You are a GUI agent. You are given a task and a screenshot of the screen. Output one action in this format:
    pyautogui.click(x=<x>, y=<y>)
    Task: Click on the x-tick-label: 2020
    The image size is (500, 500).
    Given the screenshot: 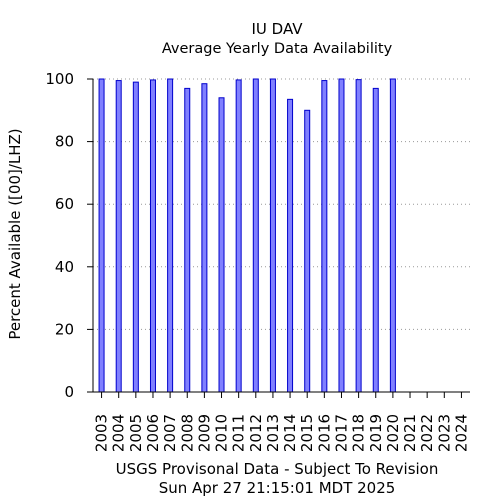 What is the action you would take?
    pyautogui.click(x=393, y=433)
    